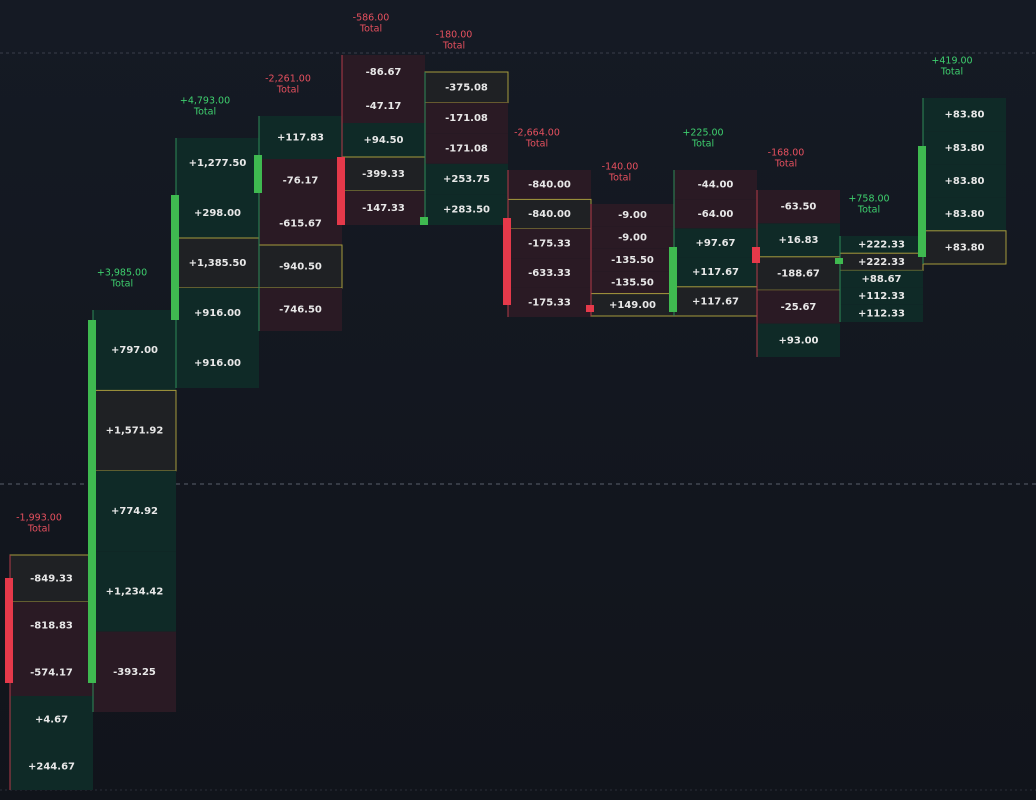 The width and height of the screenshot is (1036, 800). I want to click on column-total: -140.00, so click(620, 167).